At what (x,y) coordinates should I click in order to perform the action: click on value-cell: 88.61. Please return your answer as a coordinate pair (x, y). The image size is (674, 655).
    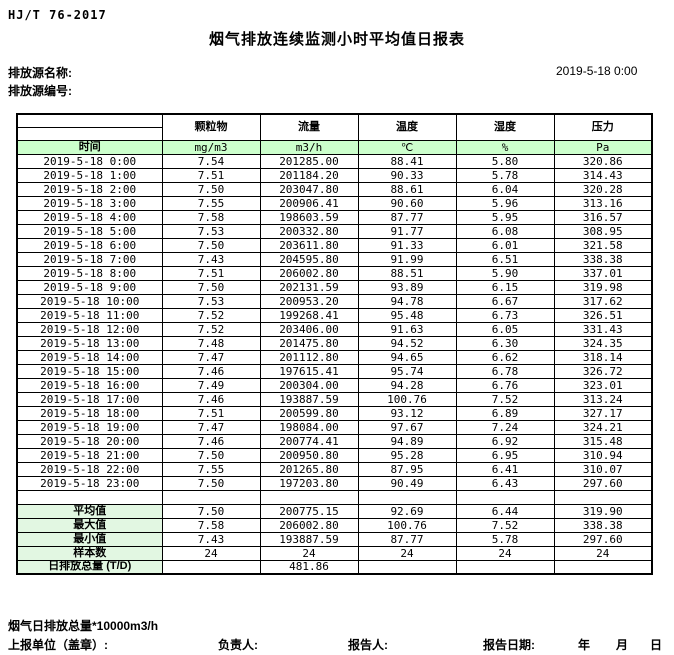
    Looking at the image, I should click on (407, 189).